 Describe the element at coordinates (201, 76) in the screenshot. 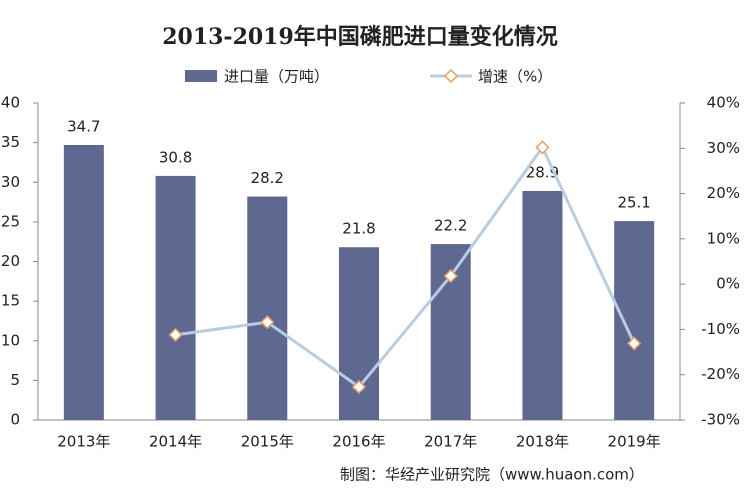

I see `legend-swatch` at that location.